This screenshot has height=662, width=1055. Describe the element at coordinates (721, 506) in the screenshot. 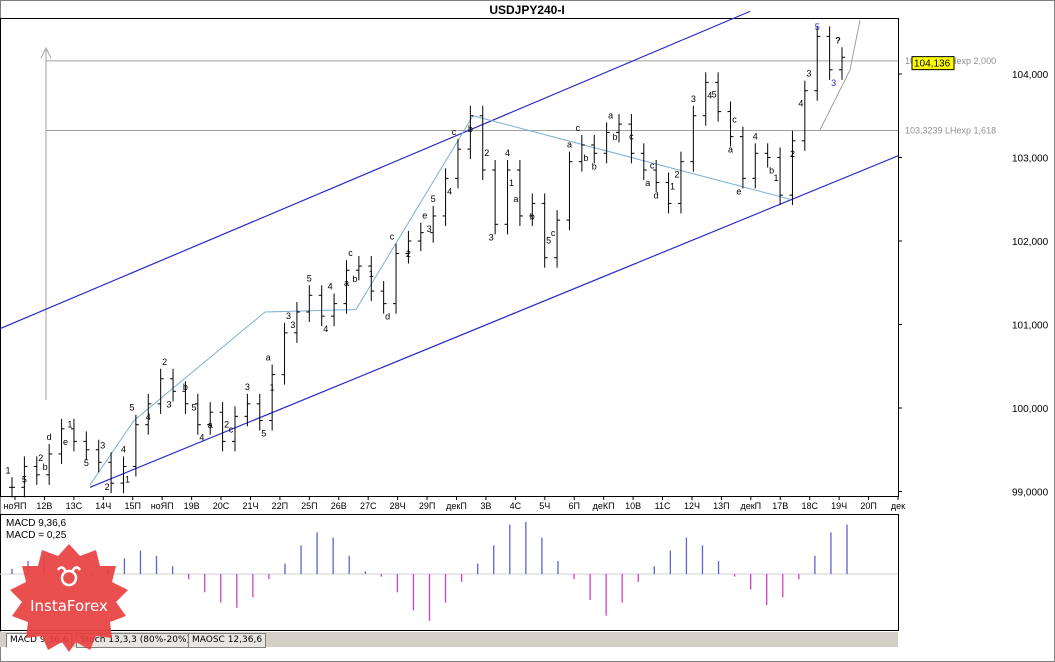

I see `x-tick-label: 13П` at that location.